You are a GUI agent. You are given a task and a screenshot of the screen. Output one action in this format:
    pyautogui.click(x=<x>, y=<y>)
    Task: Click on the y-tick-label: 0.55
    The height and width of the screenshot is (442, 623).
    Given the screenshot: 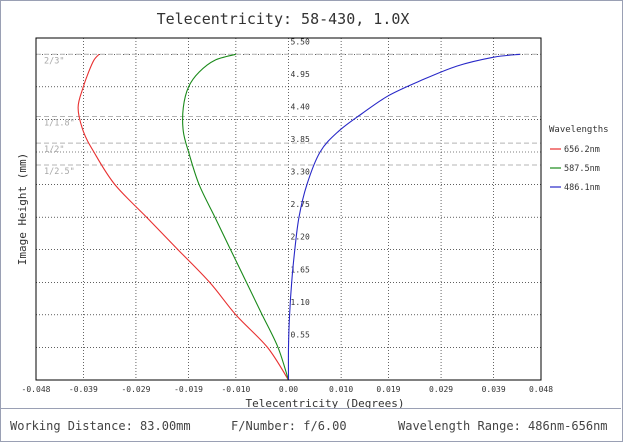 What is the action you would take?
    pyautogui.click(x=300, y=334)
    